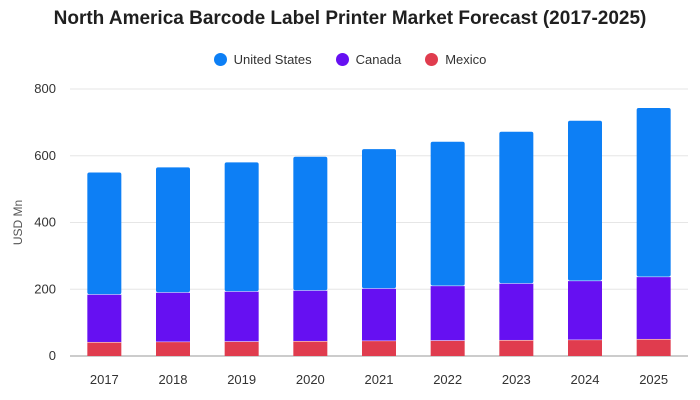 The image size is (700, 400). I want to click on x-tick-label-2018: 2018, so click(173, 379).